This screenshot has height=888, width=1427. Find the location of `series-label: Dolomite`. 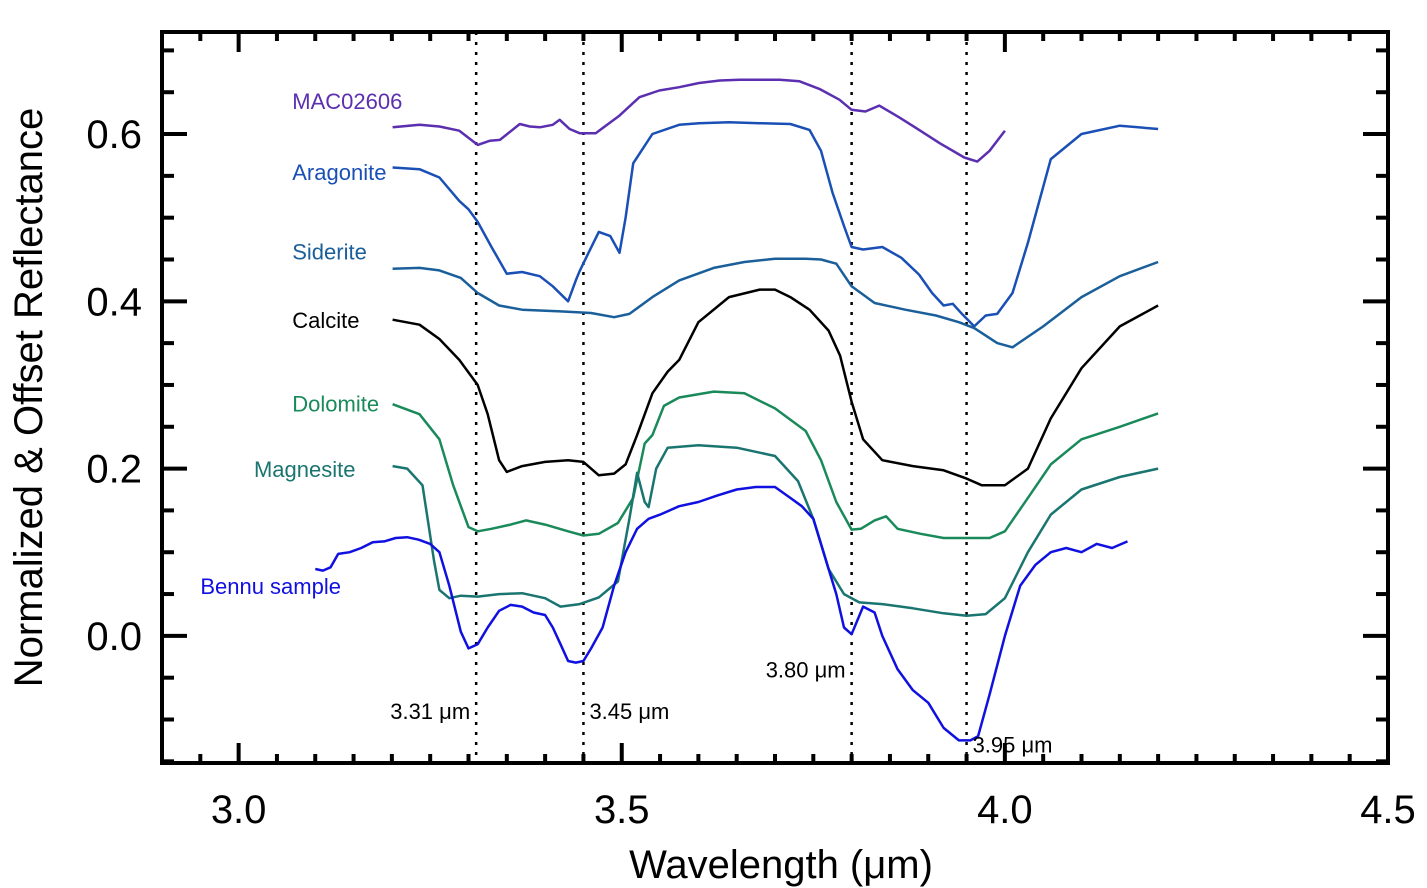

series-label: Dolomite is located at coordinates (335, 404).